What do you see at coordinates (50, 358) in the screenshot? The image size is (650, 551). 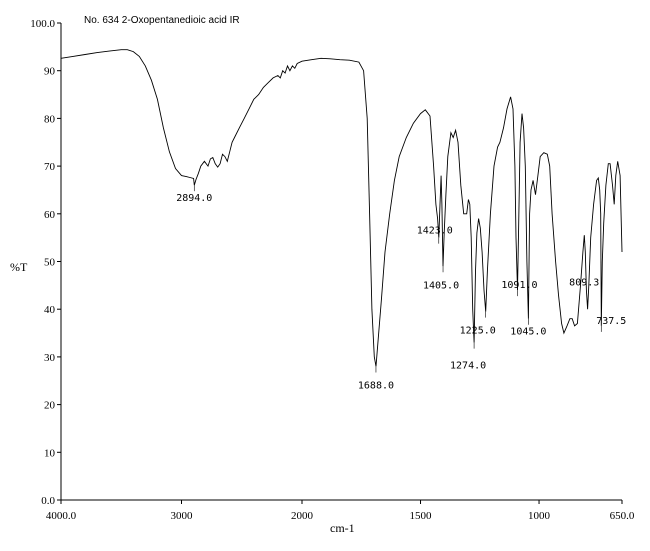 I see `y-tick-label: 30` at bounding box center [50, 358].